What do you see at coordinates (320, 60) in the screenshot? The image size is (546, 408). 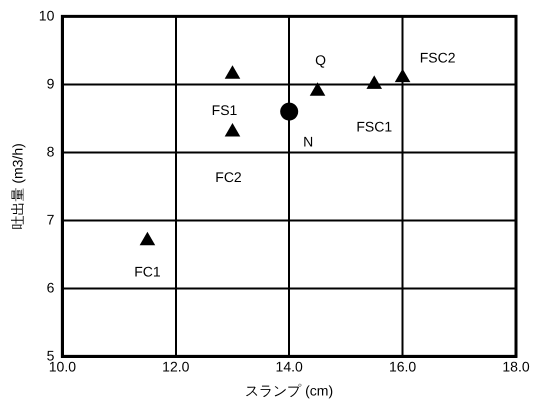 I see `annotation: Q` at bounding box center [320, 60].